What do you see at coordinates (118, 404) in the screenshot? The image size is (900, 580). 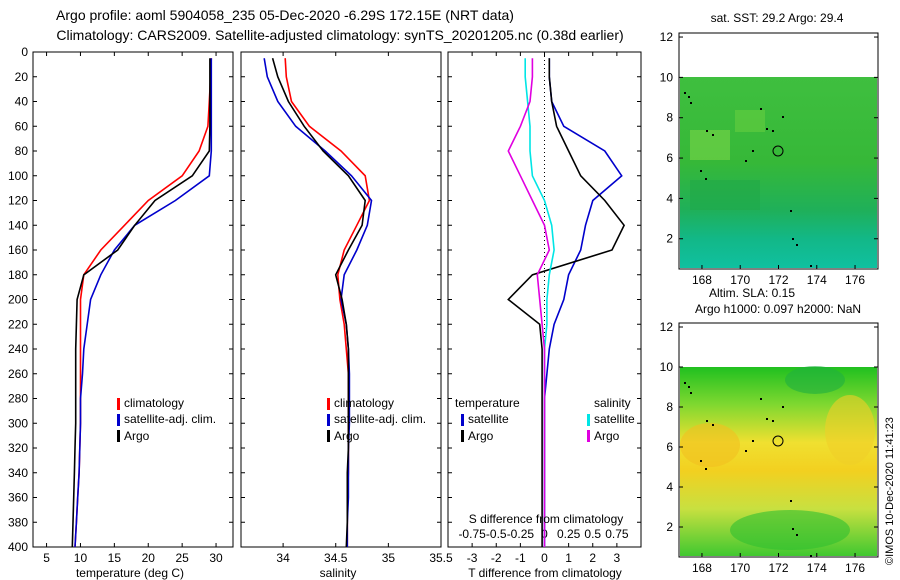 I see `temperature-legend-climatology-swatch` at bounding box center [118, 404].